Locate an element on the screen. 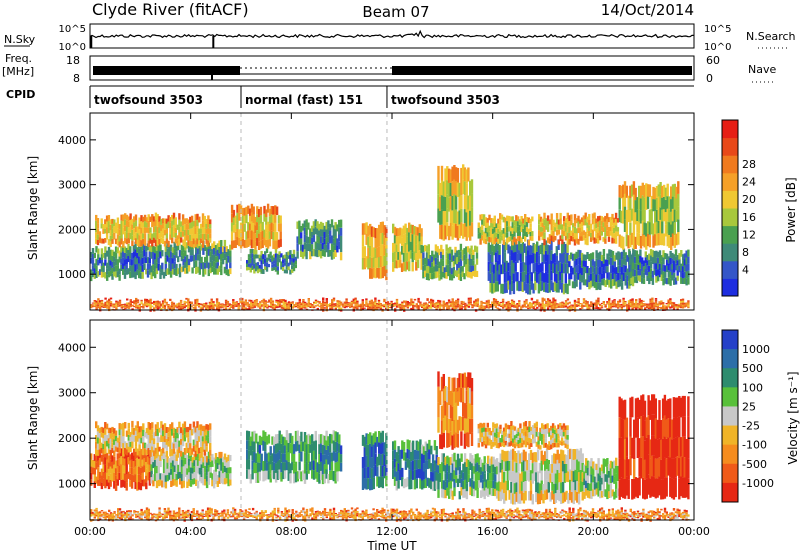 This screenshot has height=554, width=800. colorbar-tick-label: 12 is located at coordinates (749, 234).